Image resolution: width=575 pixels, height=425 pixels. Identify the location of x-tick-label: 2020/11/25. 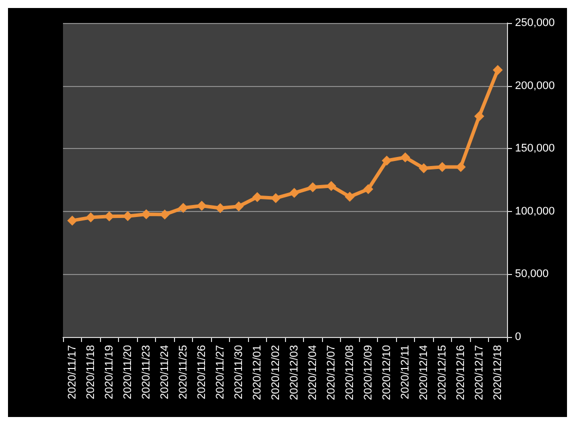
(183, 372).